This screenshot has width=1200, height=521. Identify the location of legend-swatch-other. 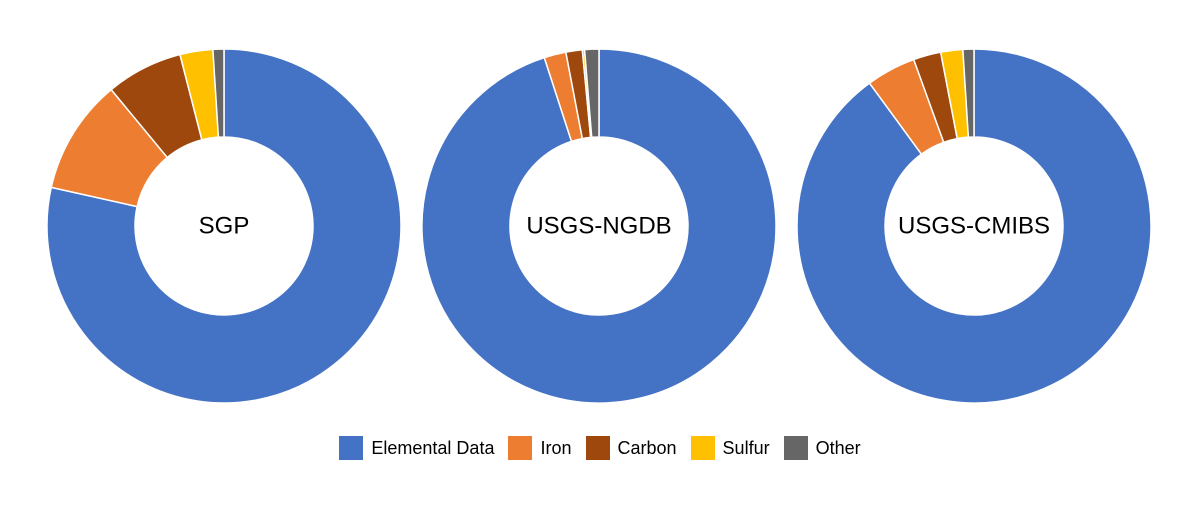
(795, 448).